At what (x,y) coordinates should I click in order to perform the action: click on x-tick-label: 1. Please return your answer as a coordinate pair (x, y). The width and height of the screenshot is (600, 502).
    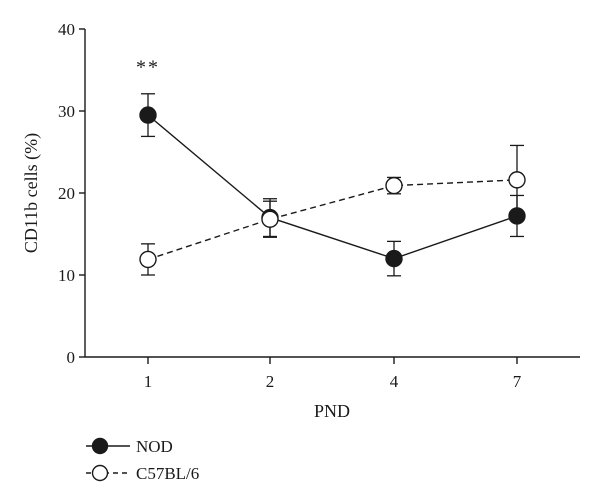
    Looking at the image, I should click on (148, 381).